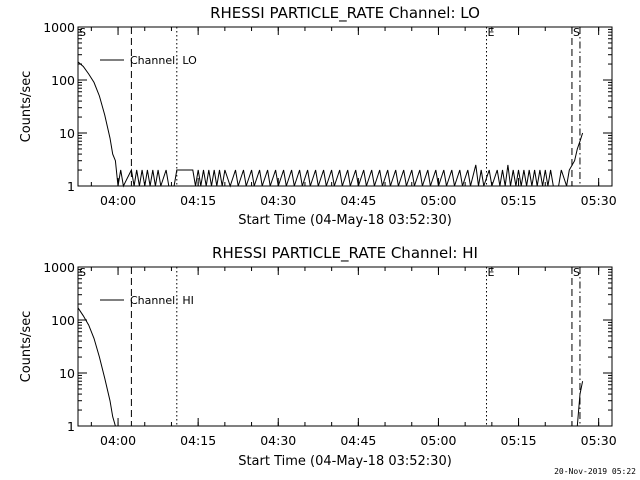 This screenshot has height=480, width=640. Describe the element at coordinates (595, 471) in the screenshot. I see `footer-timestamp: 20-Nov-2019 05:22` at that location.